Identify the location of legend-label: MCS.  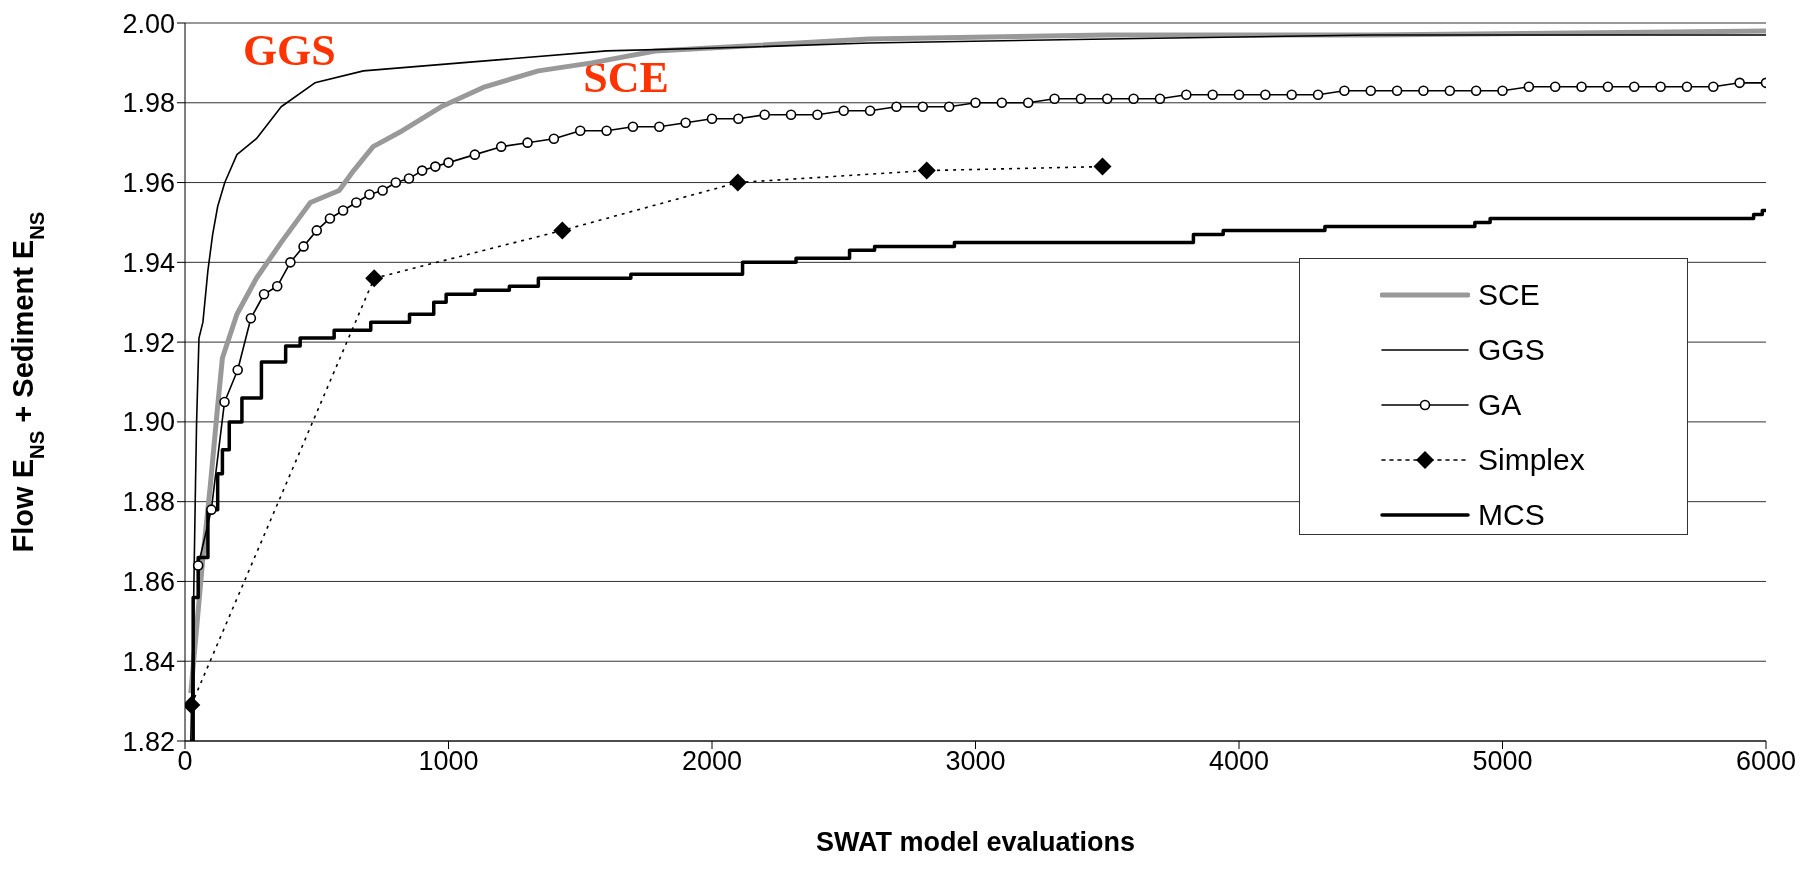
(1511, 514).